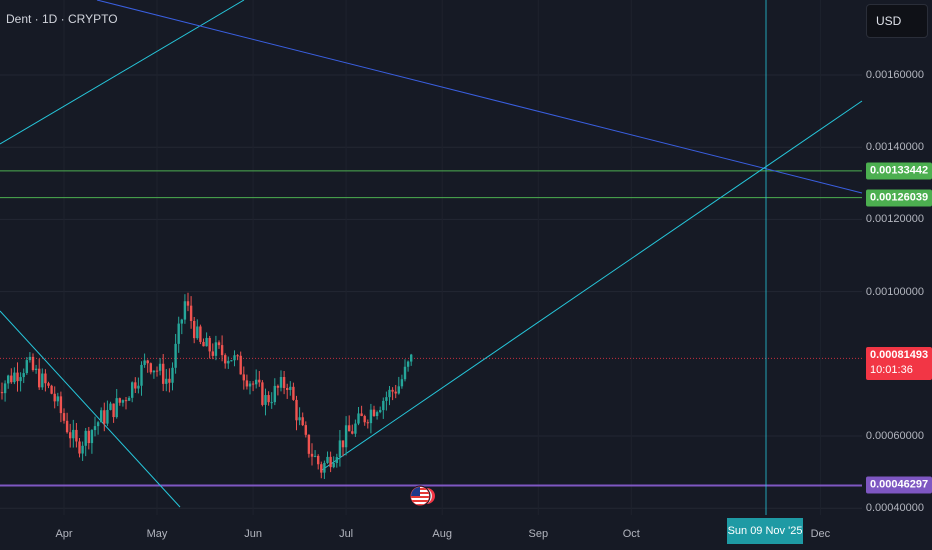 The image size is (932, 550). Describe the element at coordinates (894, 508) in the screenshot. I see `y-tick-label: 0.00040000` at that location.